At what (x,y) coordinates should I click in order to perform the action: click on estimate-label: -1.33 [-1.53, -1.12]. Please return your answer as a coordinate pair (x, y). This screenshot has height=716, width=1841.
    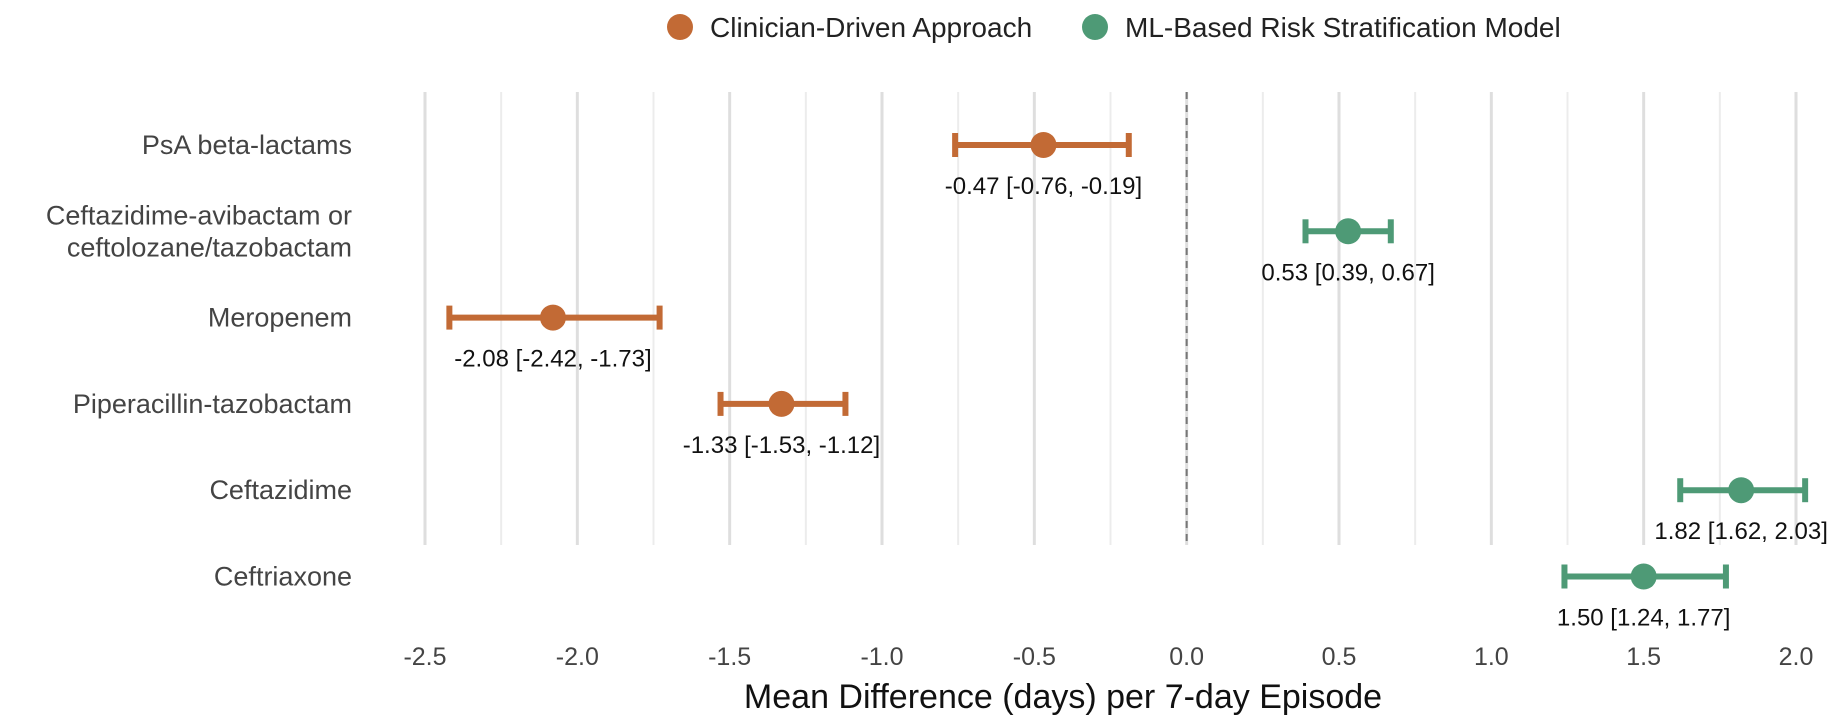
    Looking at the image, I should click on (781, 445).